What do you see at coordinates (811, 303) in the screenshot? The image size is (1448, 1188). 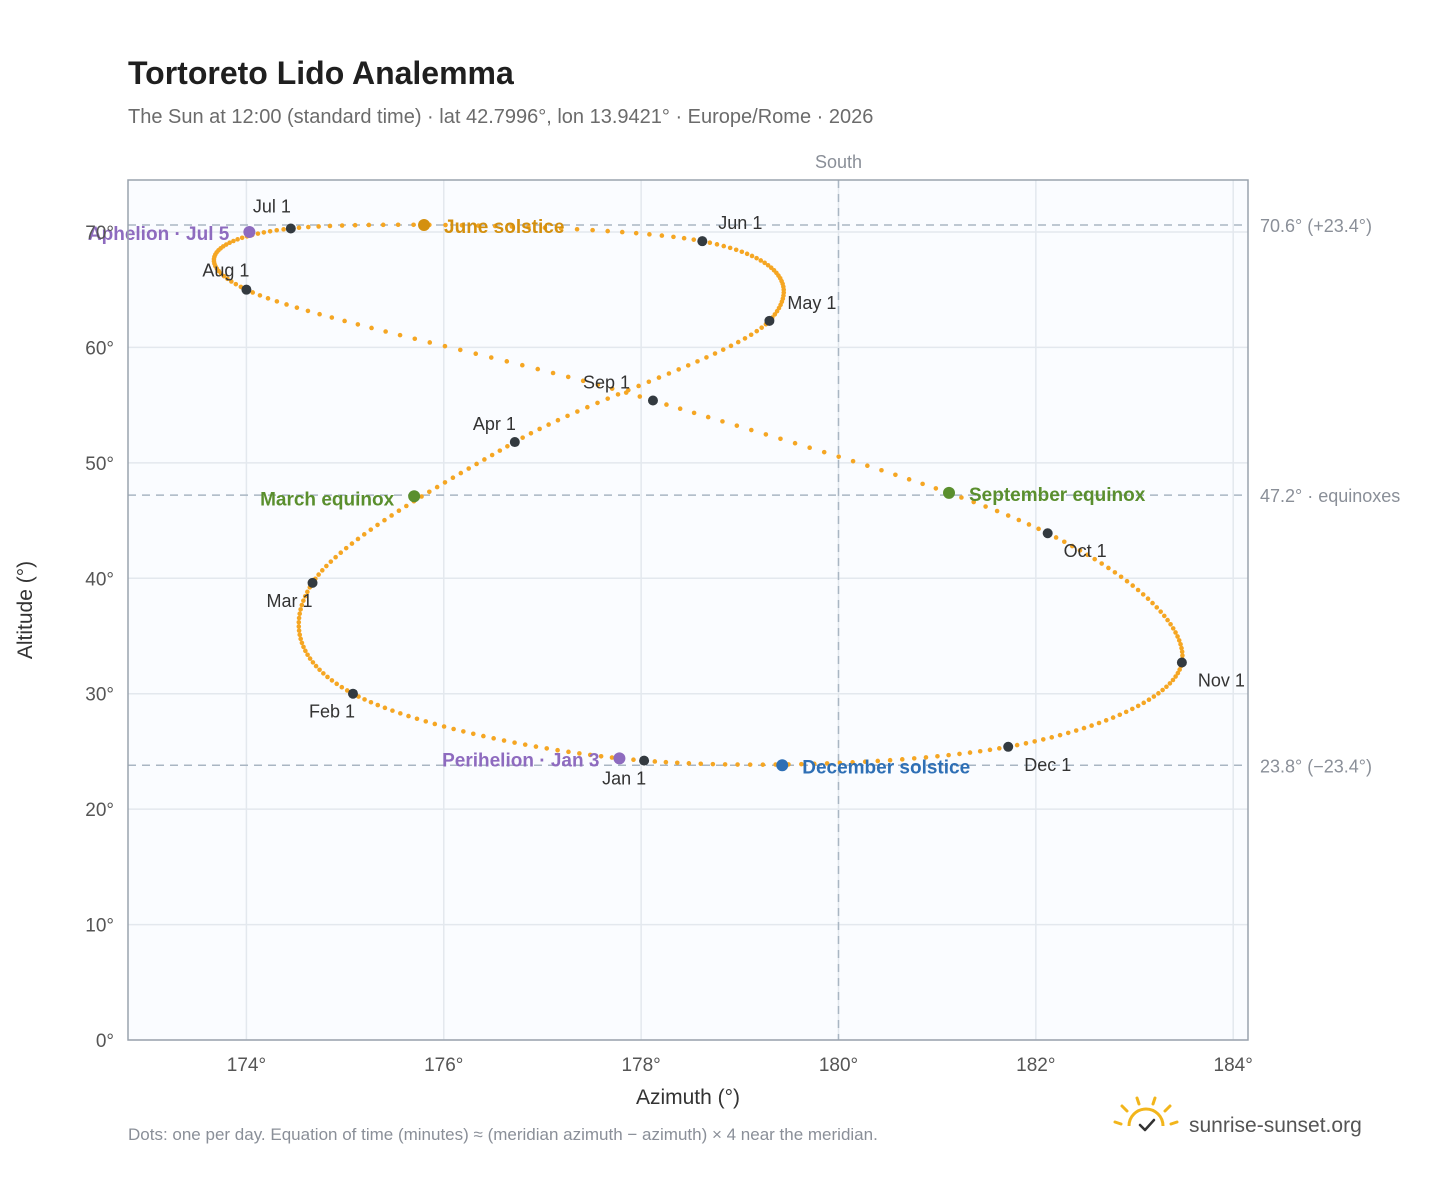 I see `month-marker-label: May 1` at bounding box center [811, 303].